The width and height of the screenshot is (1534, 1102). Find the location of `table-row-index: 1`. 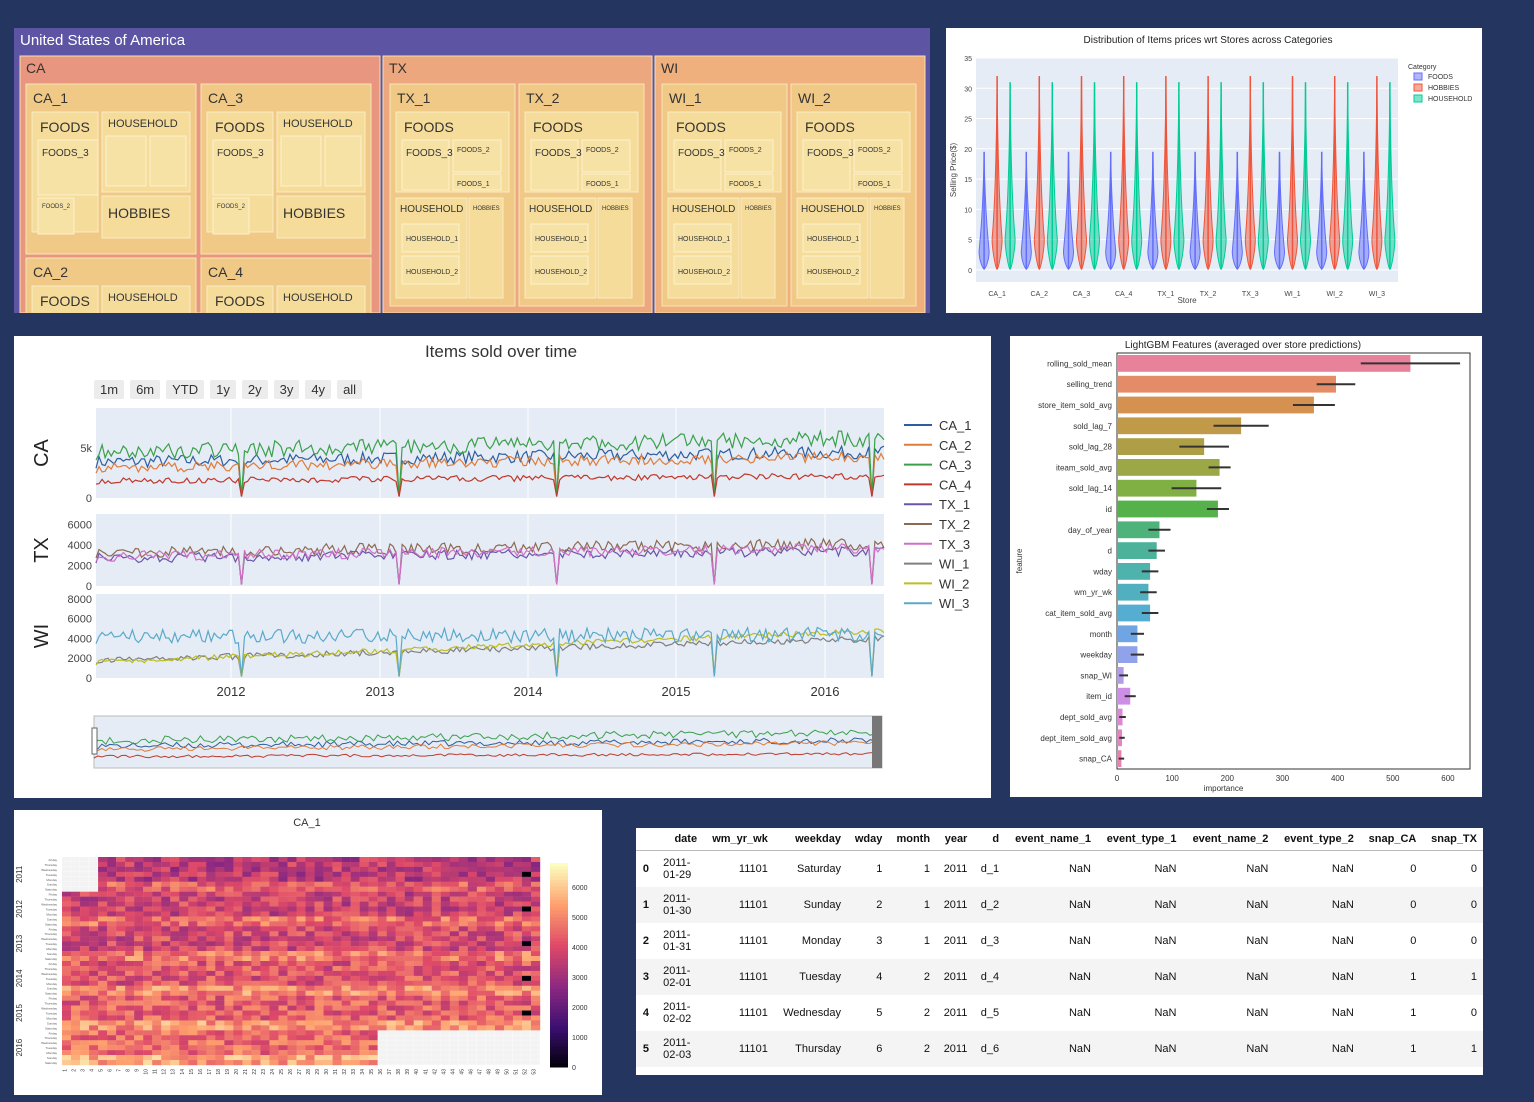

table-row-index: 1 is located at coordinates (645, 905).